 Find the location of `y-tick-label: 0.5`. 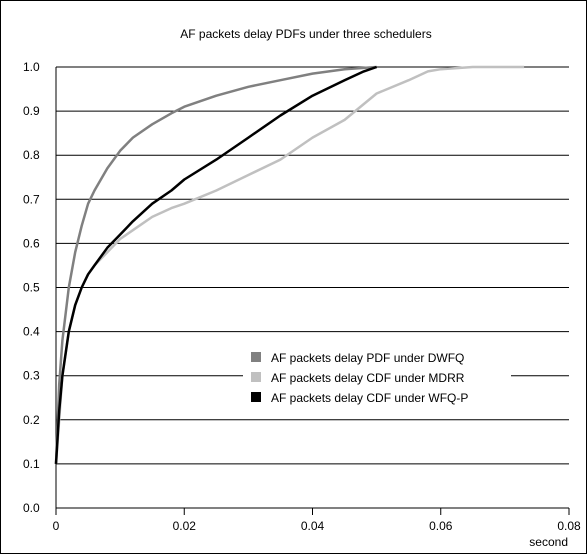

y-tick-label: 0.5 is located at coordinates (31, 288).